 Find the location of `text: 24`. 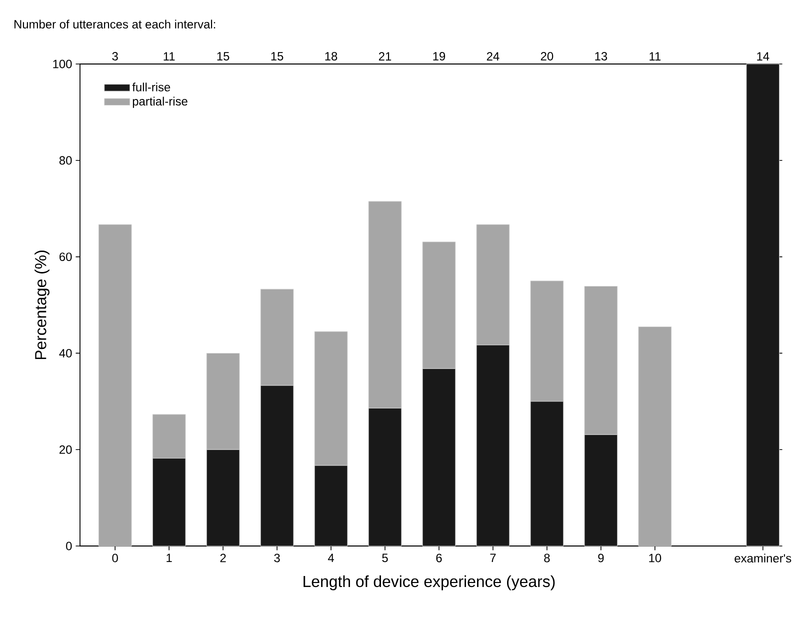

text: 24 is located at coordinates (493, 56).